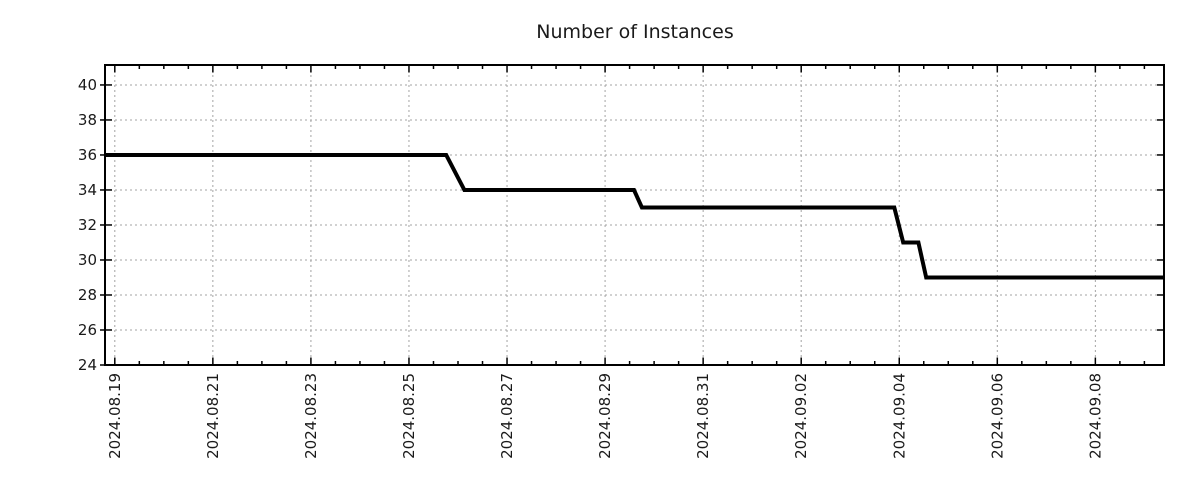 The height and width of the screenshot is (500, 1200). Describe the element at coordinates (634, 32) in the screenshot. I see `chart-title: Number of Instances` at that location.